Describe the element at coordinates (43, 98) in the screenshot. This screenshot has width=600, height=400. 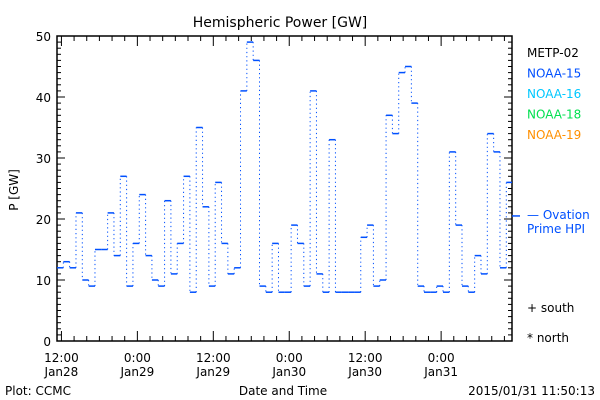
I see `y-tick-label: 40` at that location.